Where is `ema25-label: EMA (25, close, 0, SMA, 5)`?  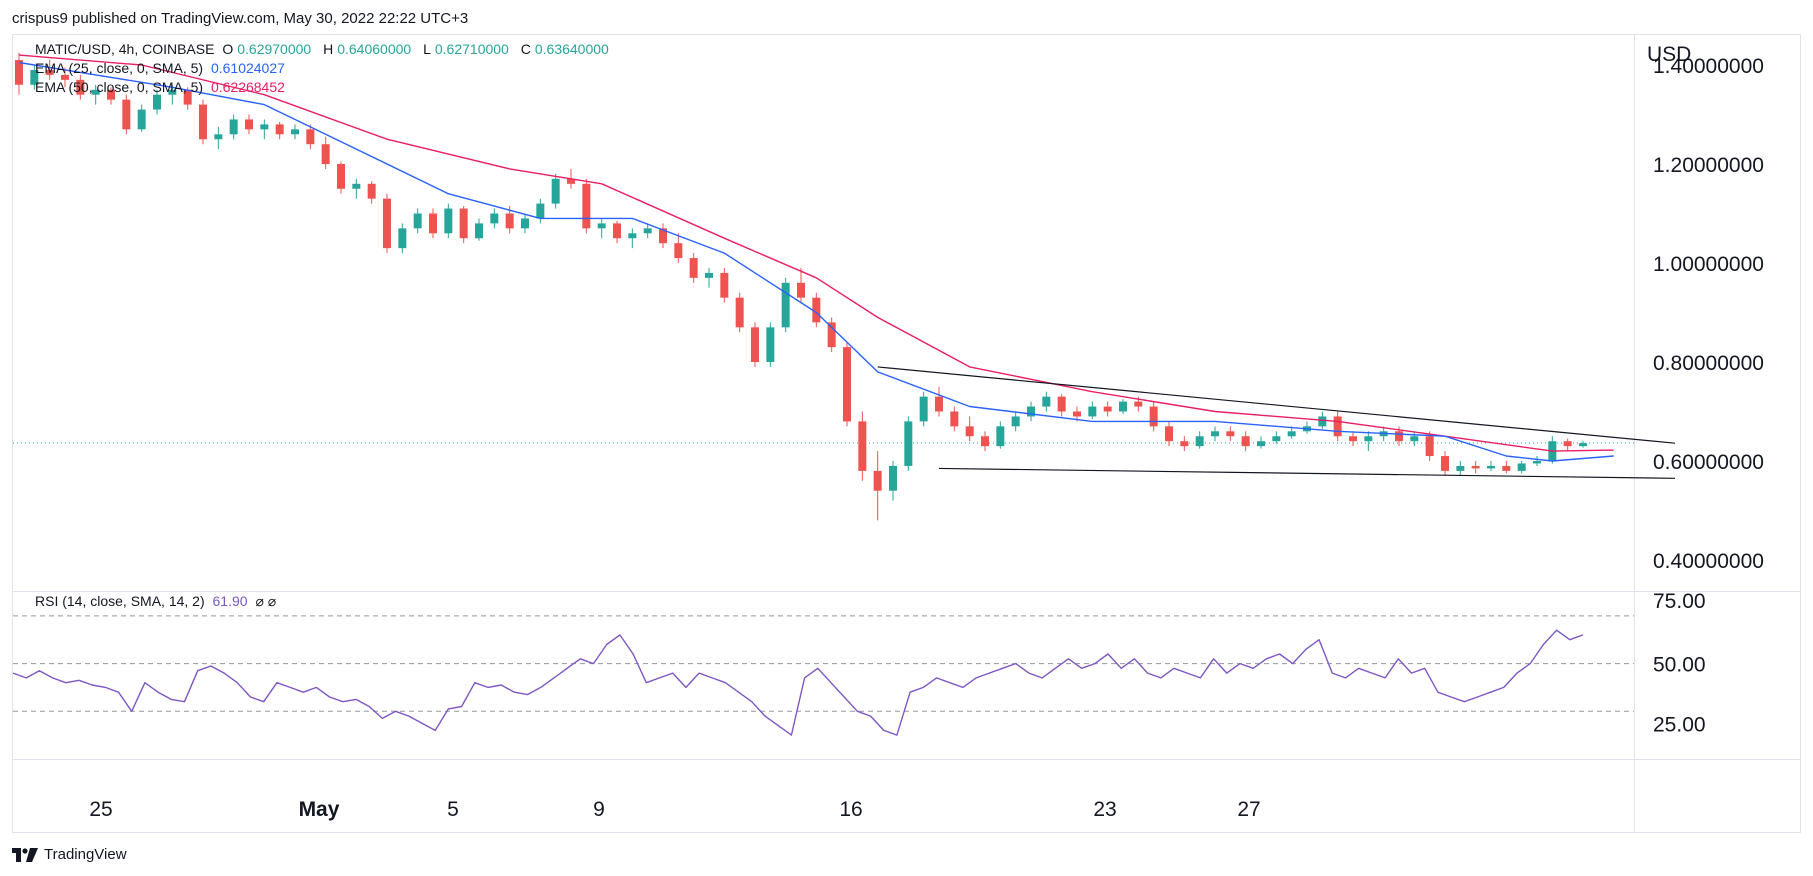 ema25-label: EMA (25, close, 0, SMA, 5) is located at coordinates (119, 68).